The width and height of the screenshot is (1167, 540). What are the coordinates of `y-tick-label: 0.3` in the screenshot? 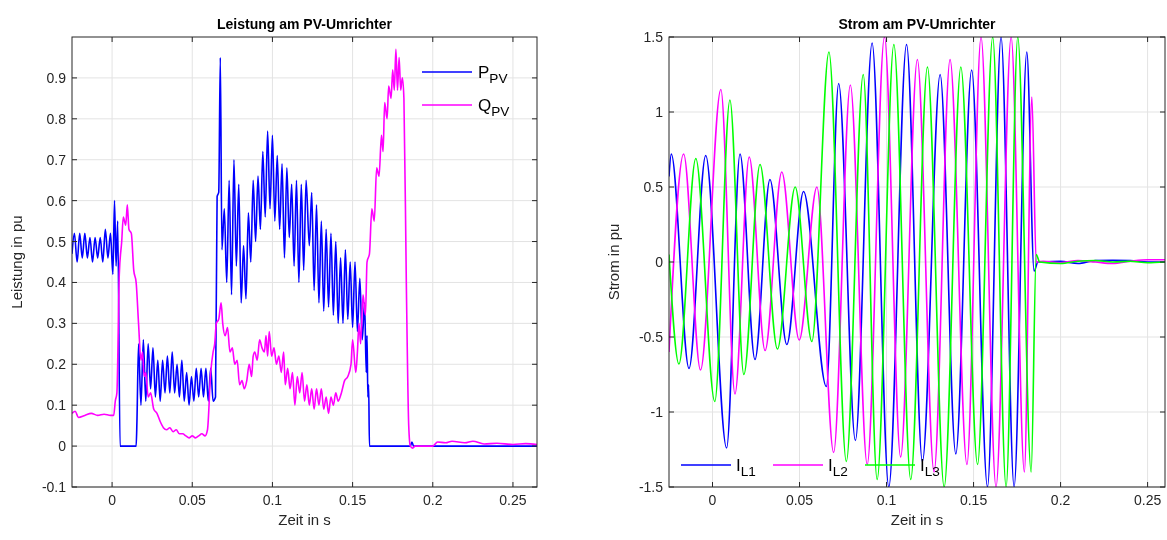 It's located at (56, 323).